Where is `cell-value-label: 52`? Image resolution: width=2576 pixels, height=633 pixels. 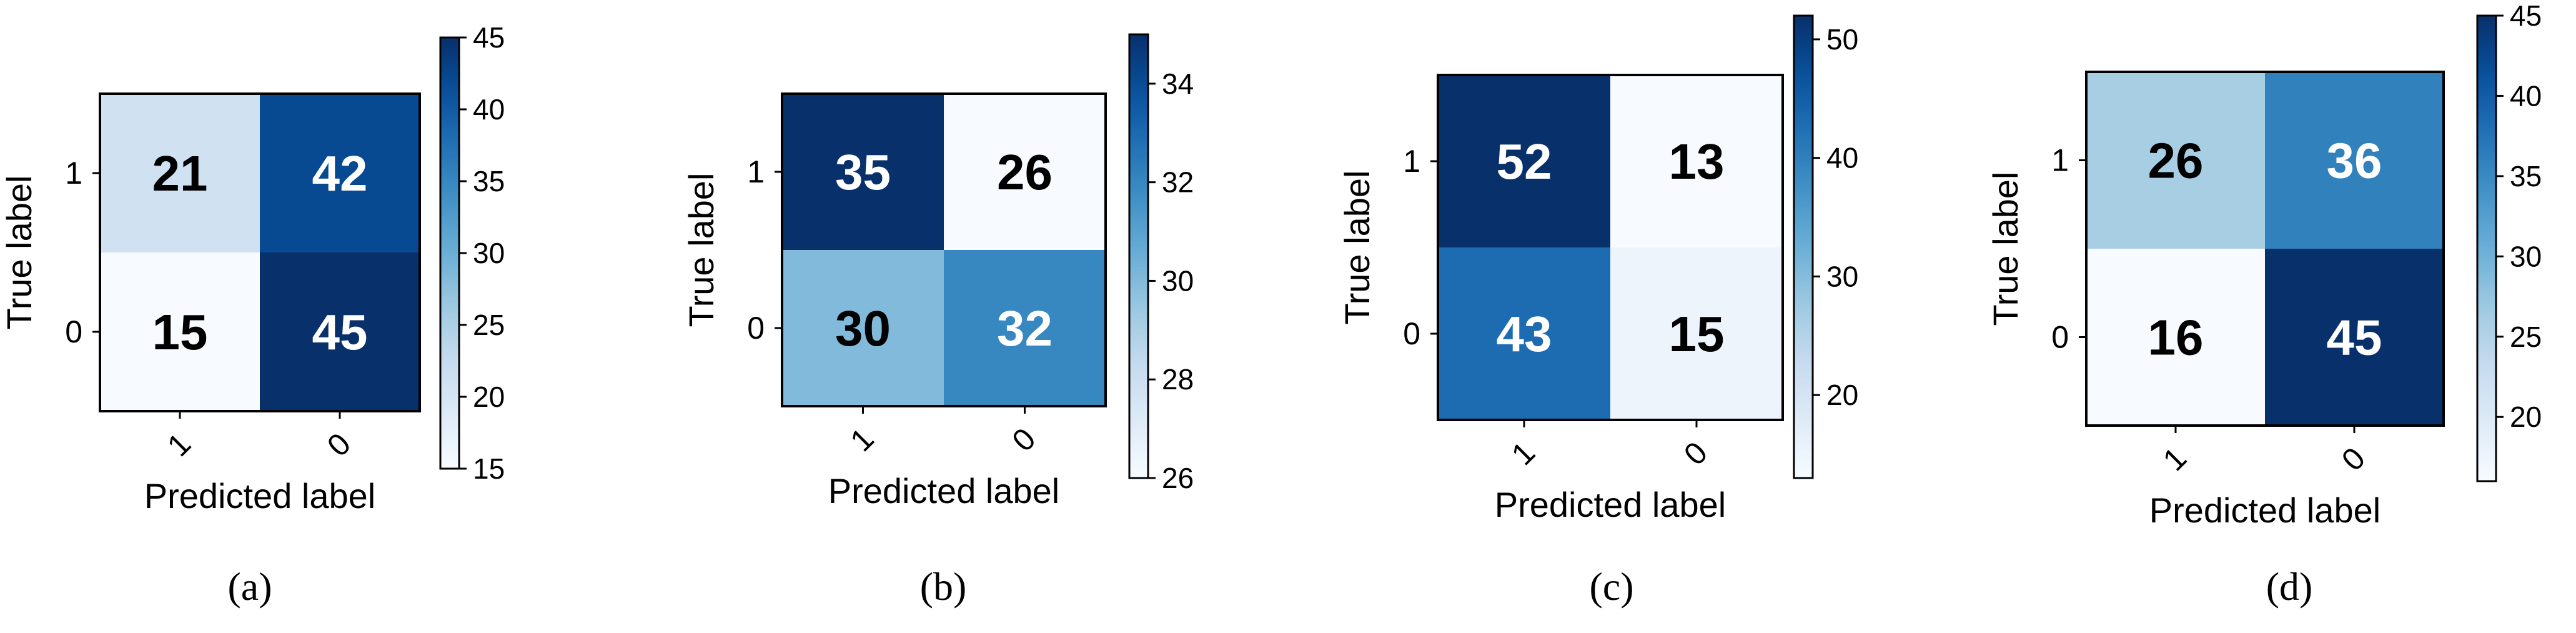 cell-value-label: 52 is located at coordinates (1524, 162).